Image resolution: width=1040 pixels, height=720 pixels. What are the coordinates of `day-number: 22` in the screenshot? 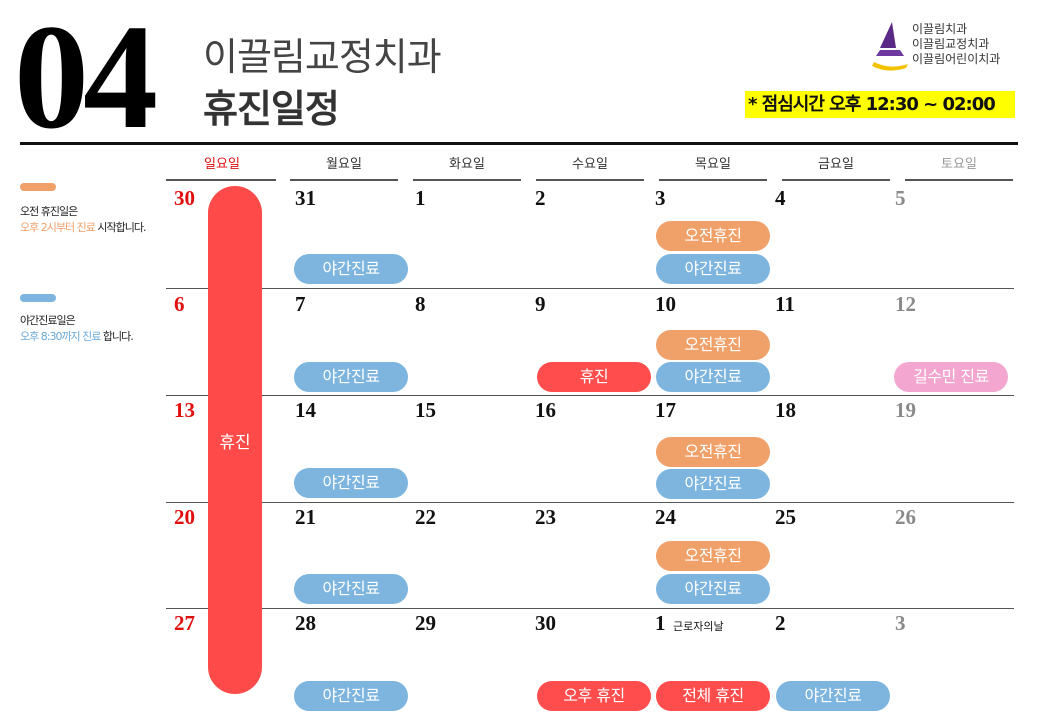 It's located at (425, 517).